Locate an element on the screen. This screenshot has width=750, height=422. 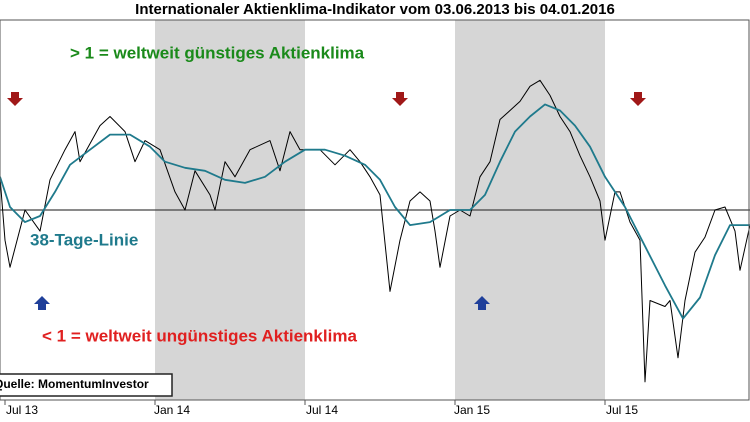
x-tick-label: Jul 14 is located at coordinates (322, 410).